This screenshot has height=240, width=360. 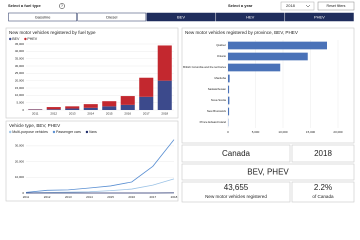 I want to click on fuel-button-label: PHEV, so click(x=319, y=16).